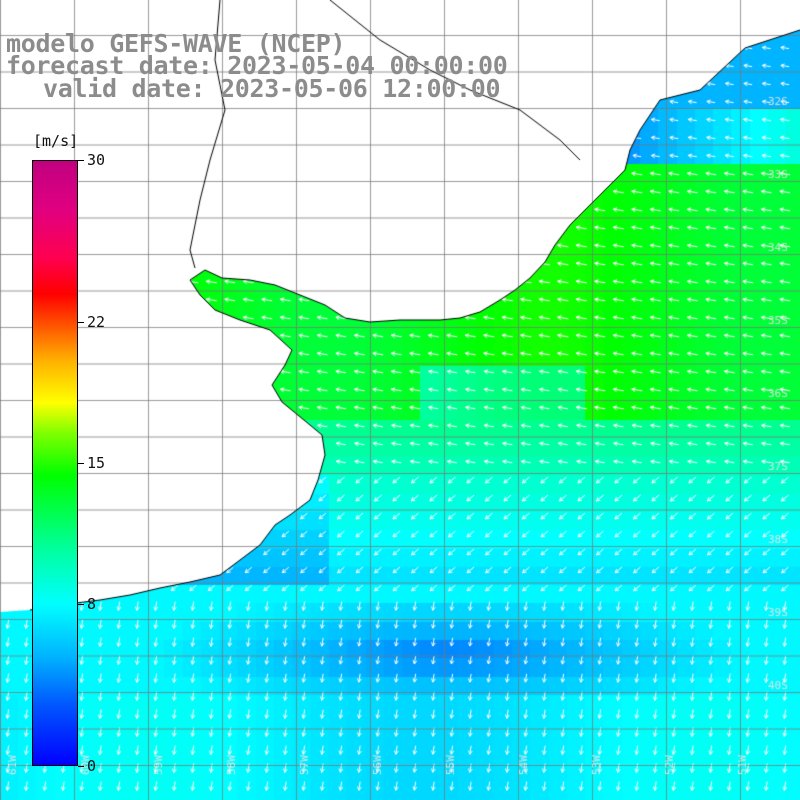 Image resolution: width=800 pixels, height=800 pixels. Describe the element at coordinates (92, 766) in the screenshot. I see `colorbar-tick-label: 0` at that location.